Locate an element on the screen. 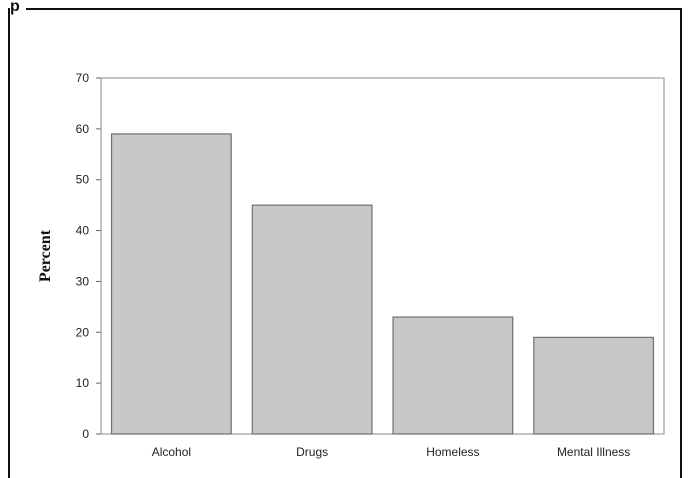 Image resolution: width=690 pixels, height=478 pixels. x-tick-label: Mental Illness is located at coordinates (593, 452).